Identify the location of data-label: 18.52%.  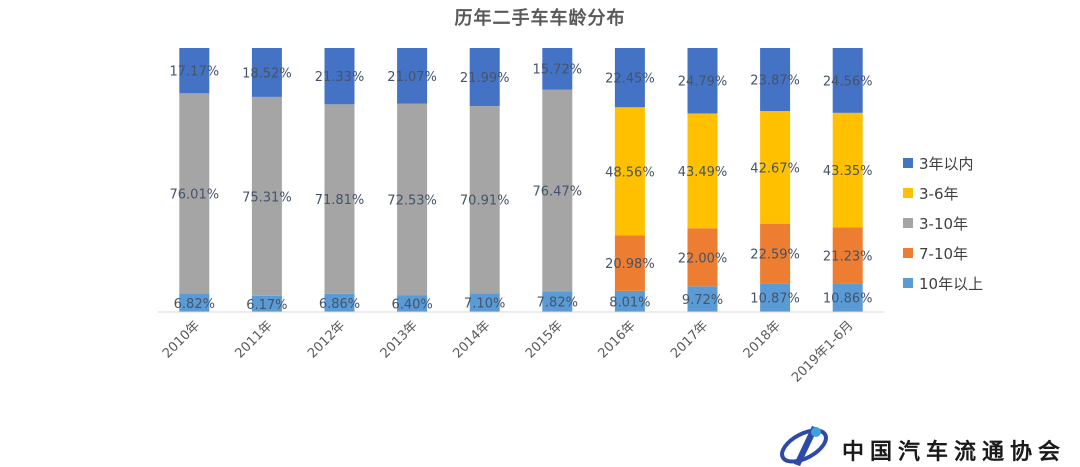
(267, 73).